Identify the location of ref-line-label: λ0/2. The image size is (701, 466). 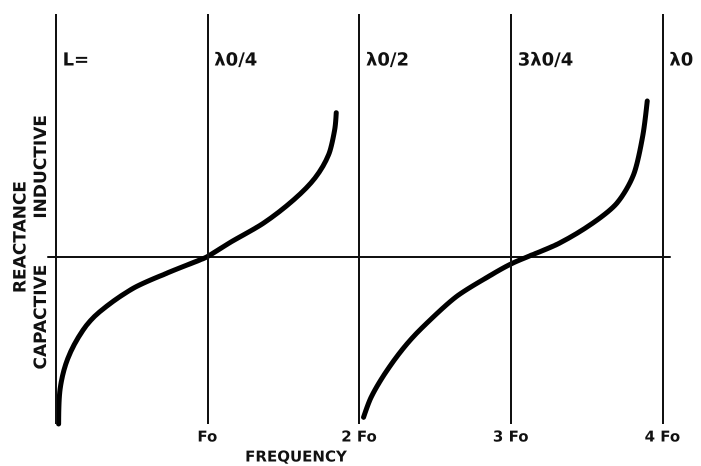
(388, 60).